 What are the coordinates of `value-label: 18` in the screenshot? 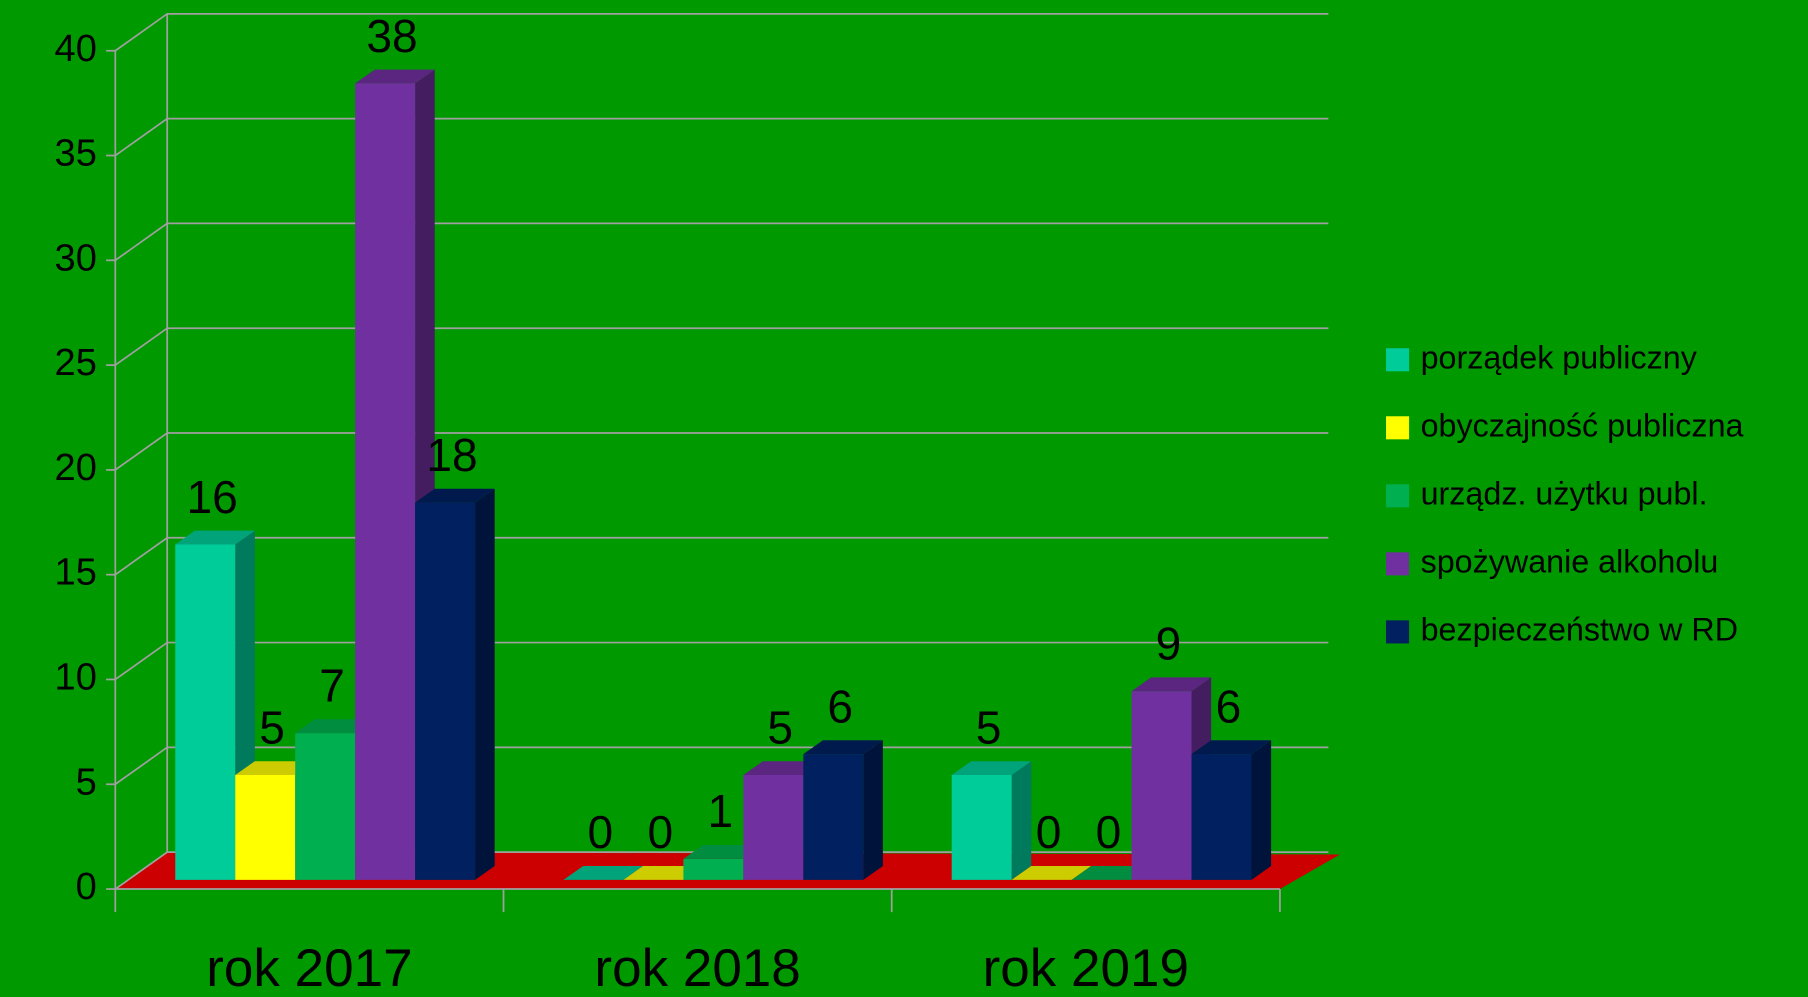 It's located at (451, 455).